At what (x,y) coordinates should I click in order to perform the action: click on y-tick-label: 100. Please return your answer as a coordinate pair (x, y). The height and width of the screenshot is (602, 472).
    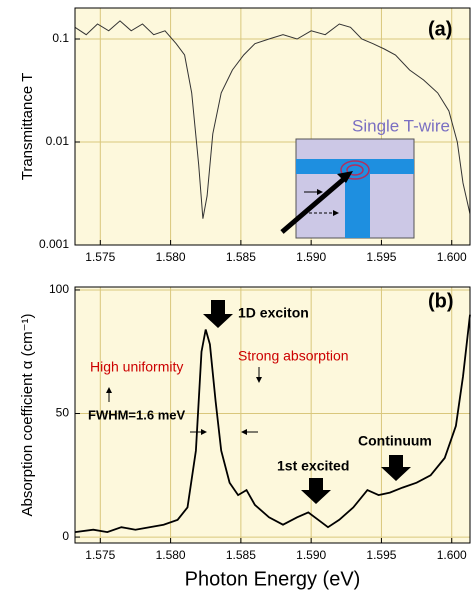
    Looking at the image, I should click on (59, 289).